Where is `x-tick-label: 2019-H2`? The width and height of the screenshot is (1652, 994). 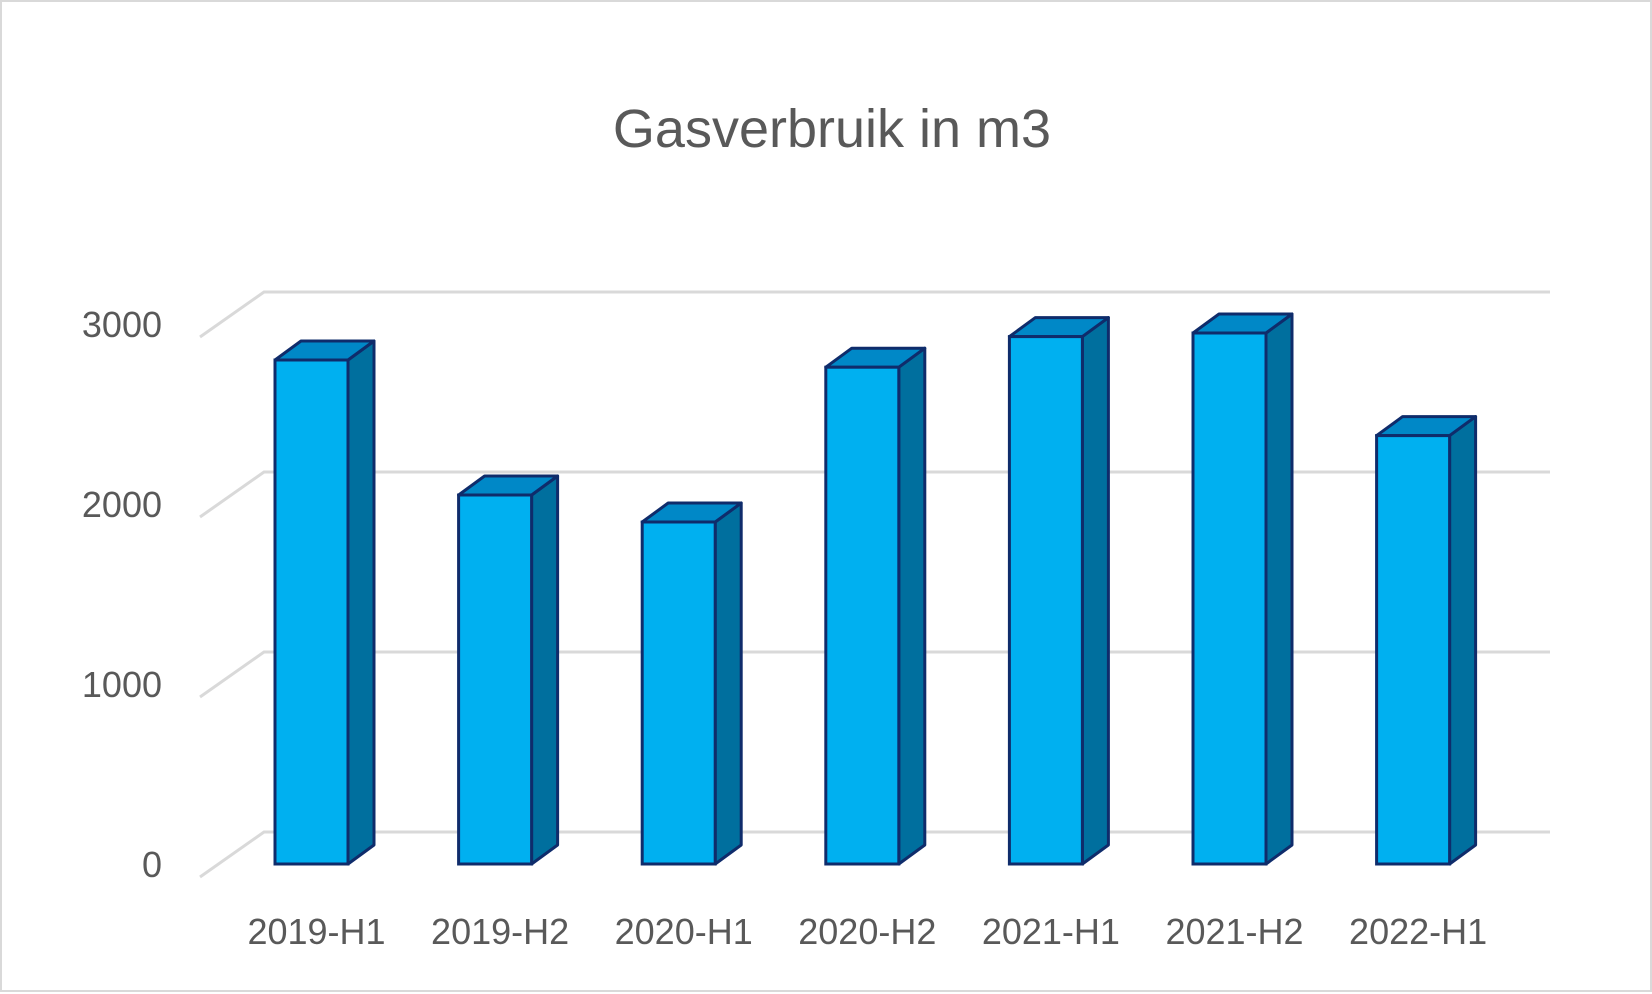 x-tick-label: 2019-H2 is located at coordinates (500, 931).